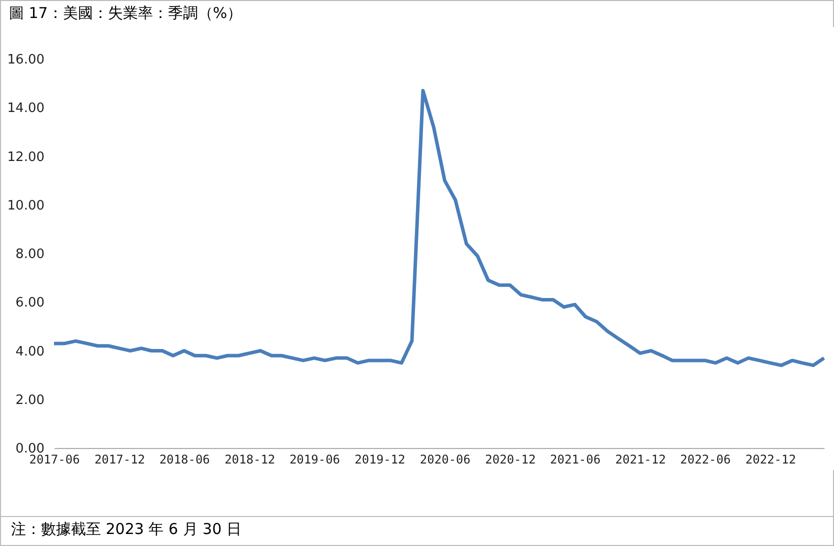 This screenshot has width=834, height=546. I want to click on y-tick-label: 2.00, so click(30, 400).